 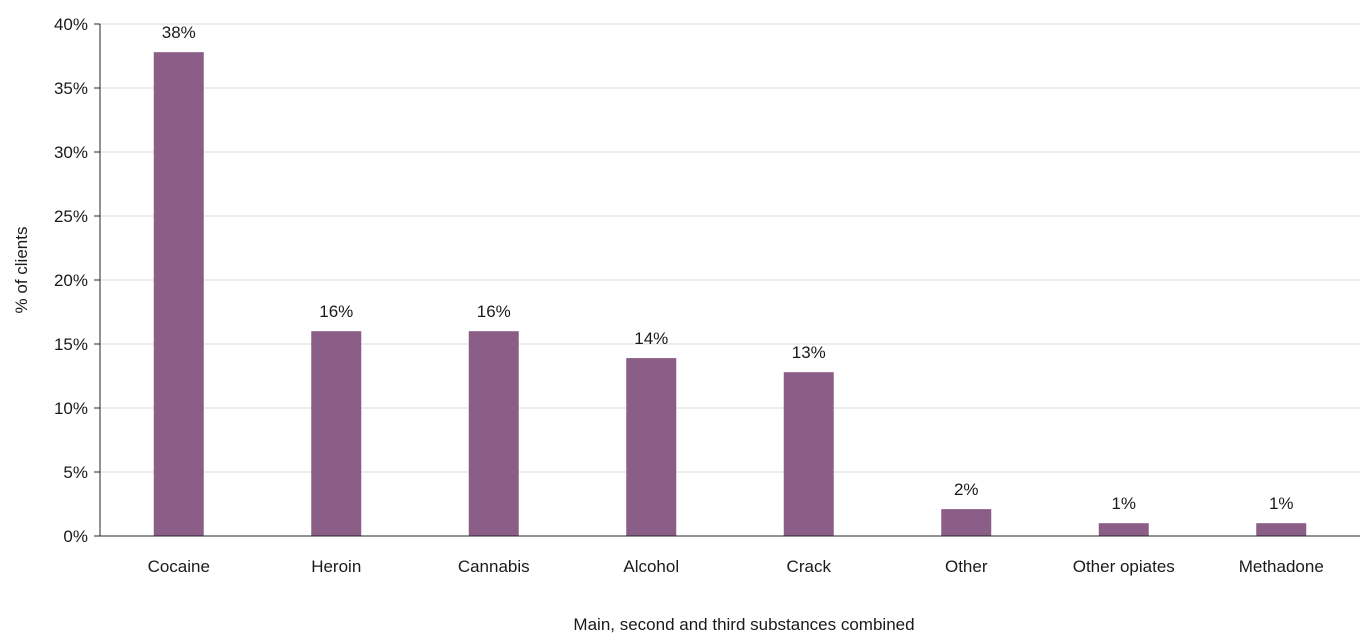 I want to click on x-tick-label: Other, so click(x=966, y=566).